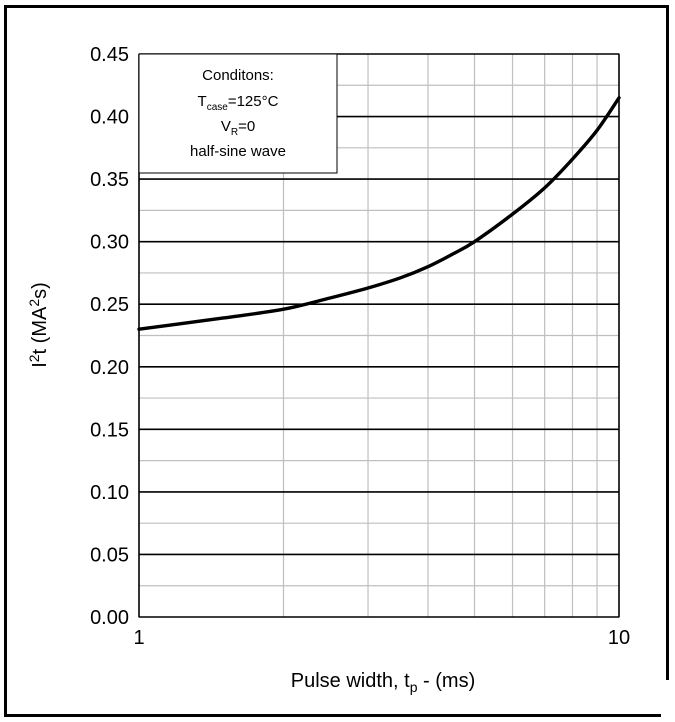  I want to click on y-axis-title: I2t (MA2s), so click(38, 325).